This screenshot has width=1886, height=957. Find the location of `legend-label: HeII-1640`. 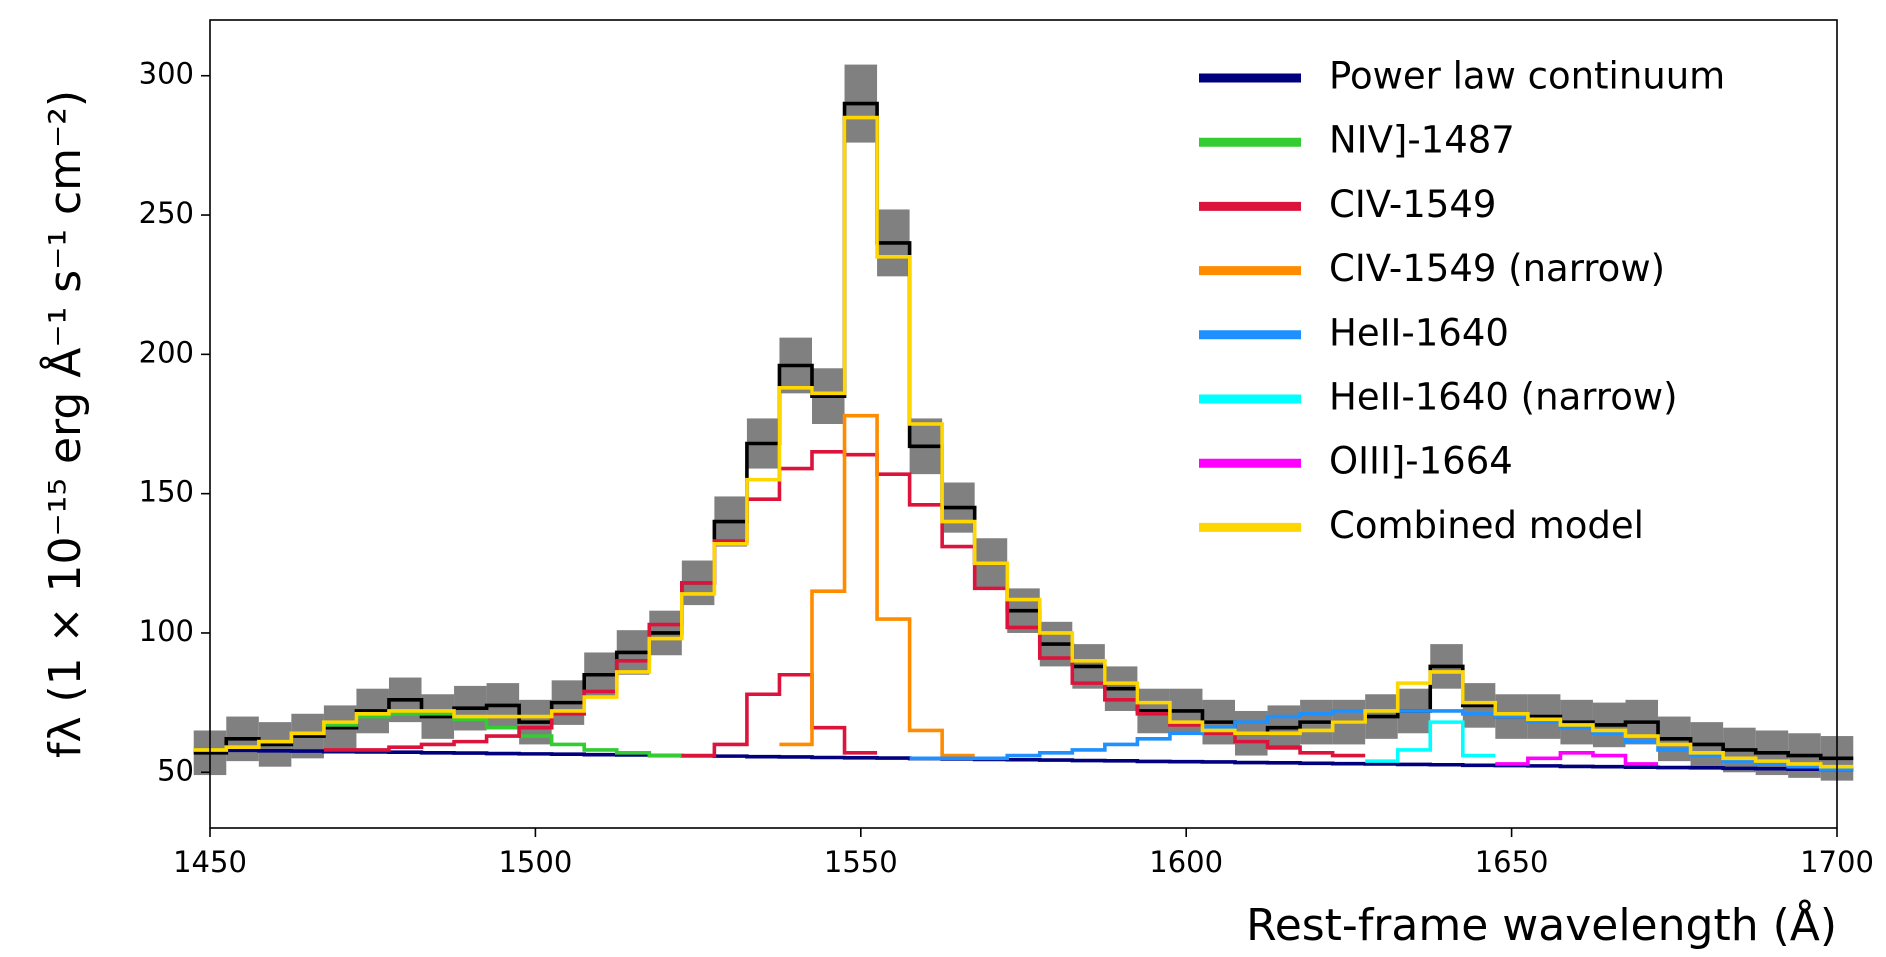

legend-label: HeII-1640 is located at coordinates (1419, 332).